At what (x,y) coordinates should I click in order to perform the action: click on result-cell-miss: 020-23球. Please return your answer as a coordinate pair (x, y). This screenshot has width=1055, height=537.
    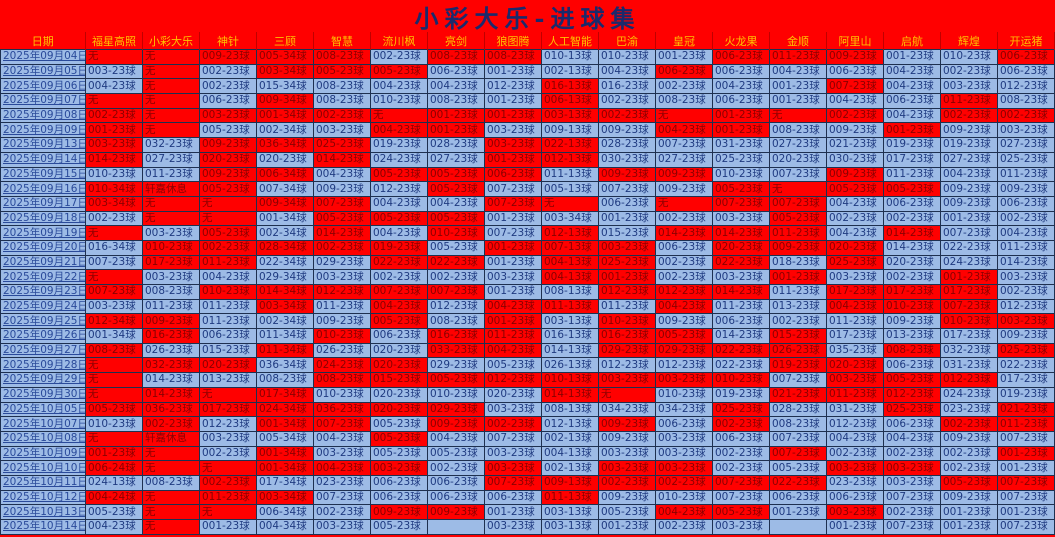
    Looking at the image, I should click on (741, 247).